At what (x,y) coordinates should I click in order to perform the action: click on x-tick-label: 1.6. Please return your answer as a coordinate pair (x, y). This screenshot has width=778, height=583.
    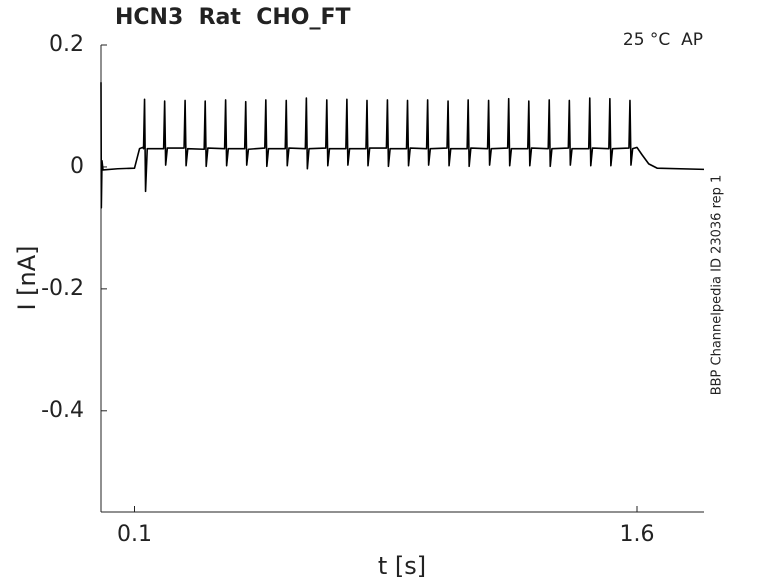
    Looking at the image, I should click on (637, 534).